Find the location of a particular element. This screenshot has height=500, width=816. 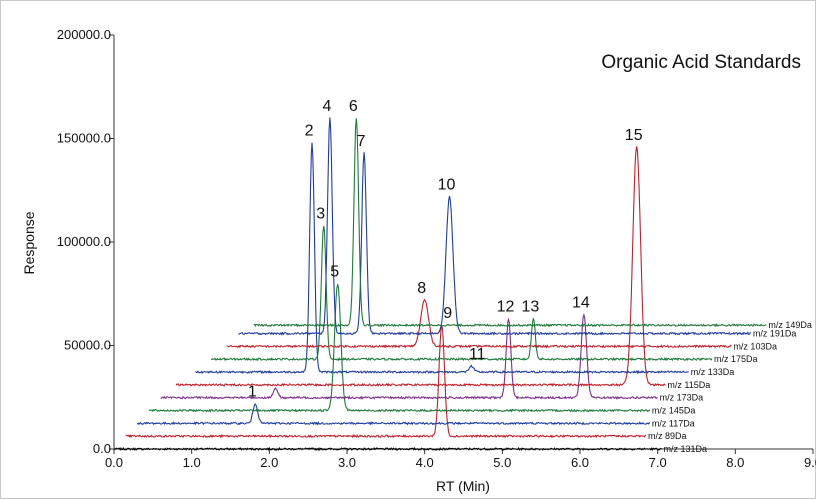

trace-label: m/z 175Da is located at coordinates (736, 359).